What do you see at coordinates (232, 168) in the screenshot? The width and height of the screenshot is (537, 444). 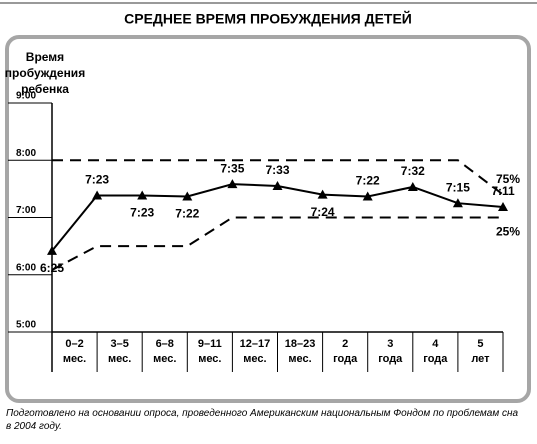 I see `value-label: 7:35` at bounding box center [232, 168].